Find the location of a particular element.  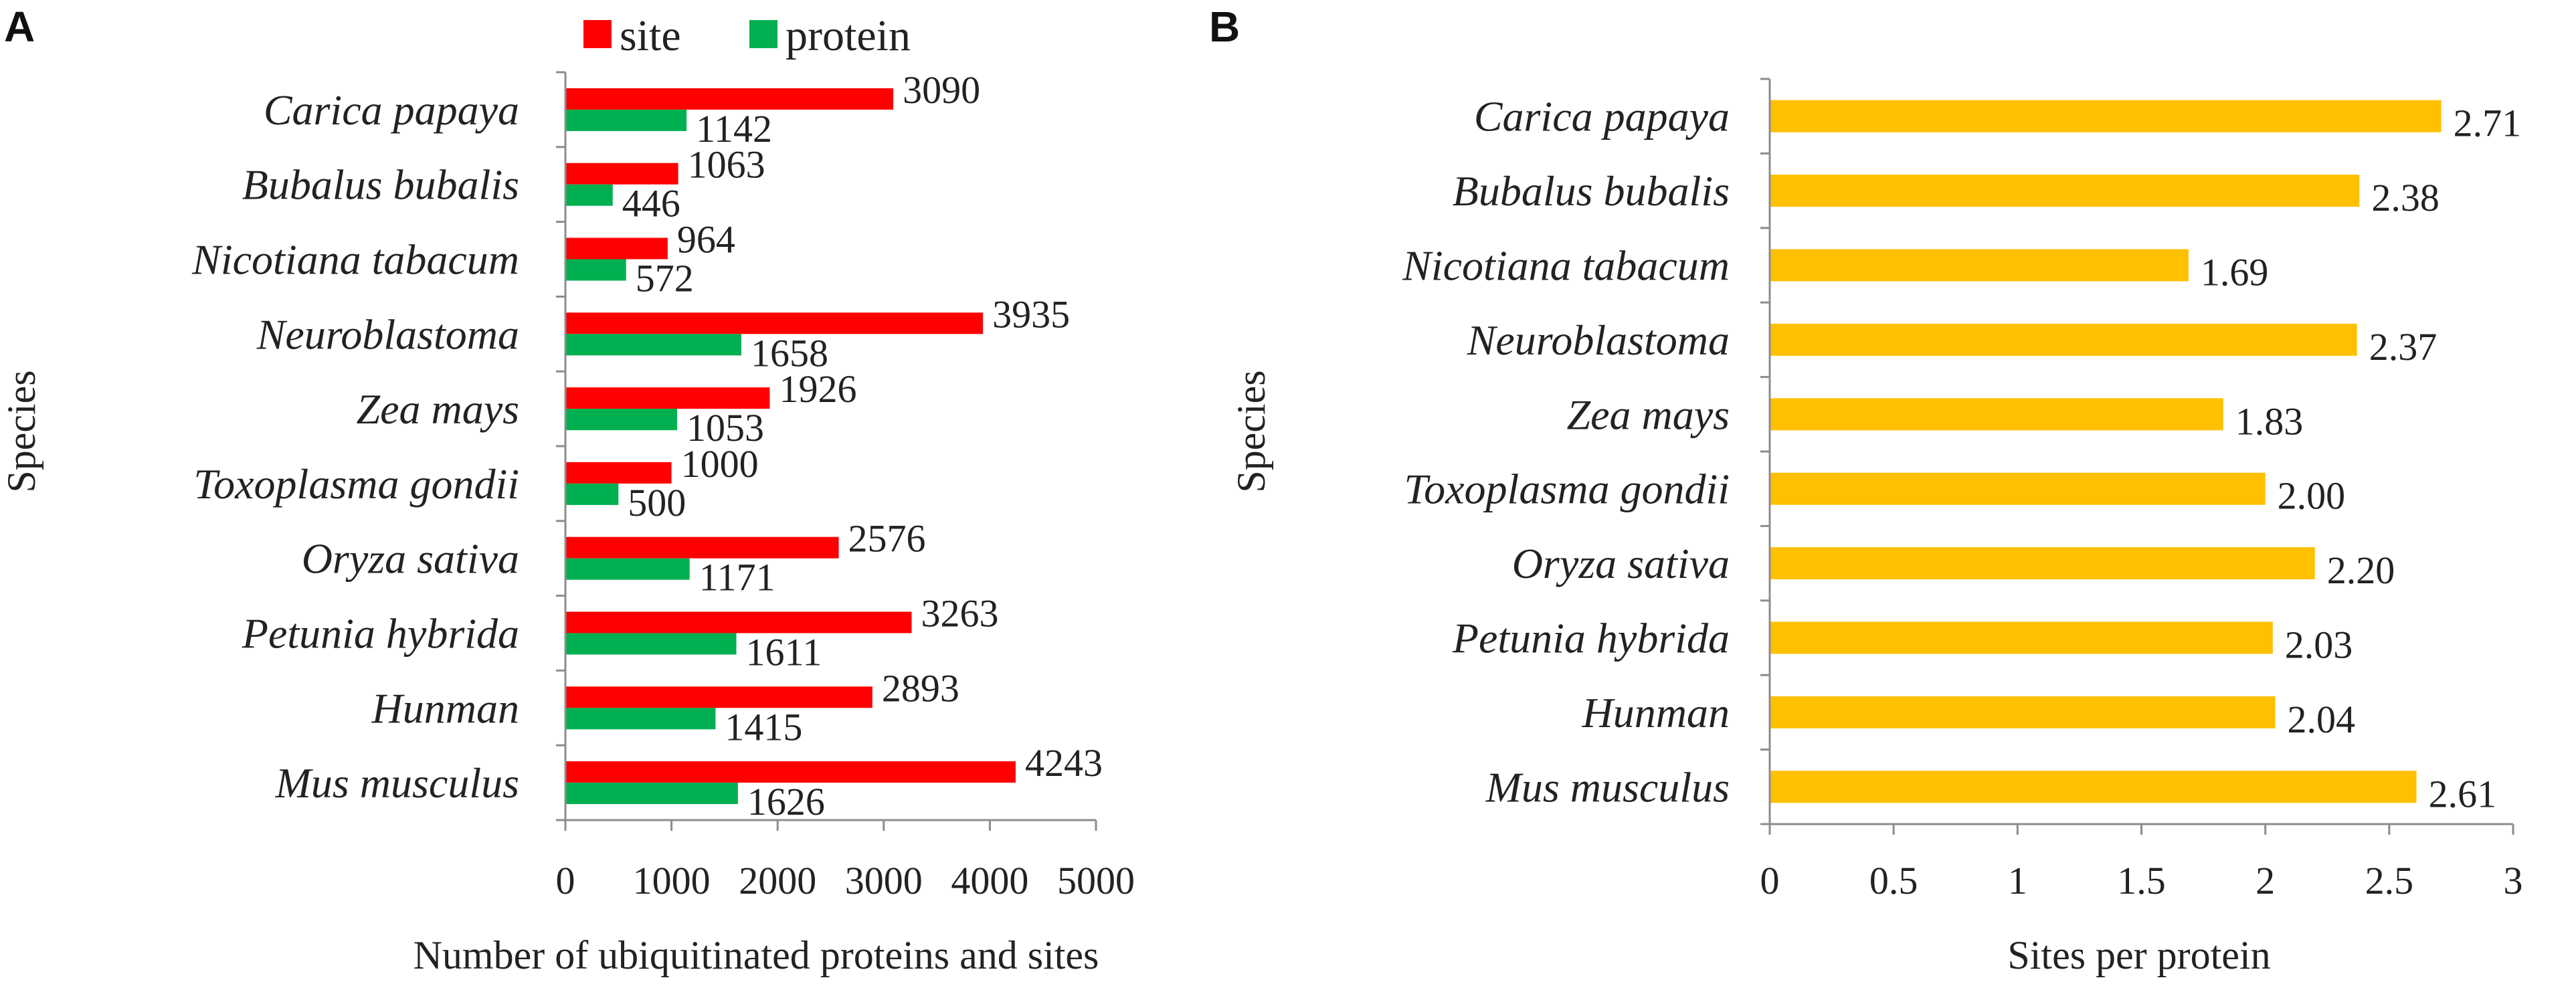

bar-sites-per-protein-bubalus-bubalis is located at coordinates (2065, 191).